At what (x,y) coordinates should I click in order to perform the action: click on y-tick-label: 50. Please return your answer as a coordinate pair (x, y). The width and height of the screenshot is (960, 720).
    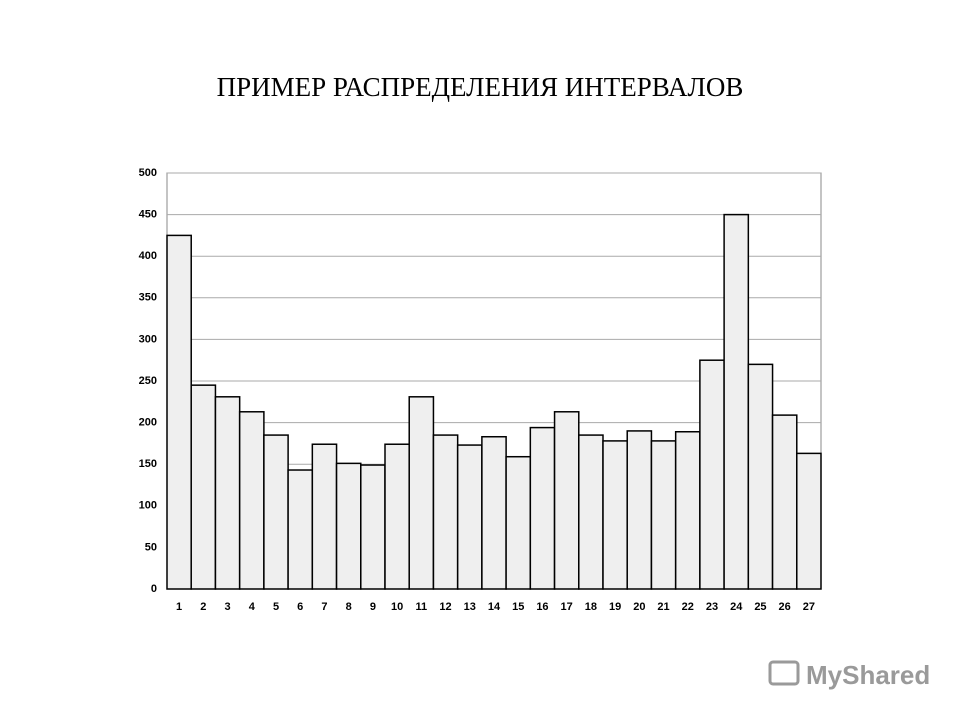
    Looking at the image, I should click on (151, 547).